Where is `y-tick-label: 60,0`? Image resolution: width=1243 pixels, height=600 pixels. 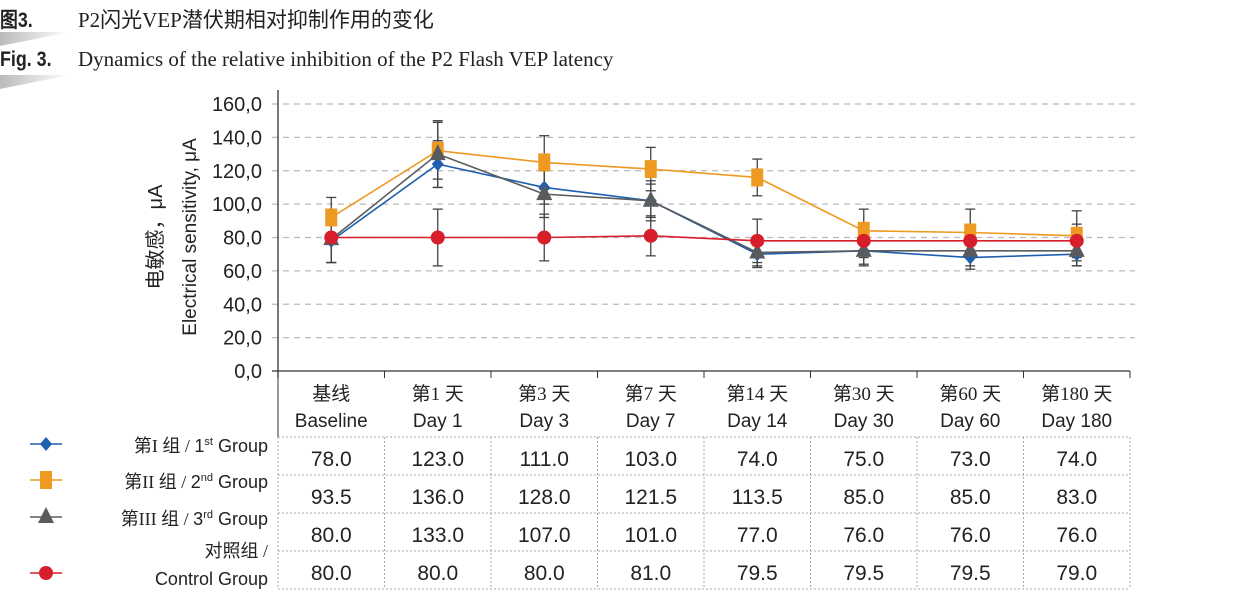 y-tick-label: 60,0 is located at coordinates (242, 272).